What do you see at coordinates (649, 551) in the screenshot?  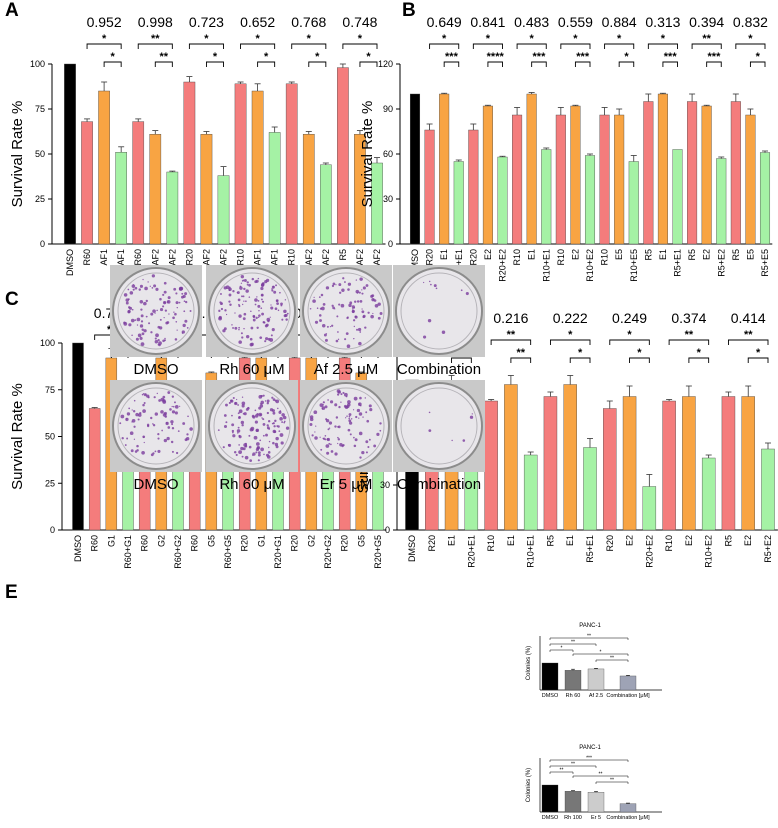 I see `x-tick-label: R20+E2` at bounding box center [649, 551].